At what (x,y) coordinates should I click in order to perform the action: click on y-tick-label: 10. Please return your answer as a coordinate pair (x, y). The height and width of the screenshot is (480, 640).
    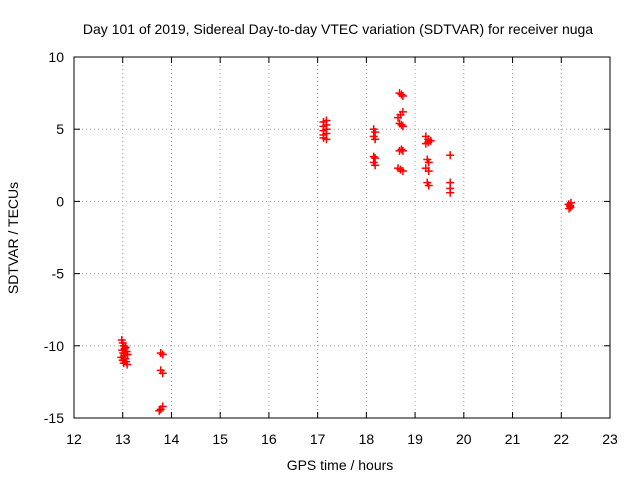
    Looking at the image, I should click on (56, 57).